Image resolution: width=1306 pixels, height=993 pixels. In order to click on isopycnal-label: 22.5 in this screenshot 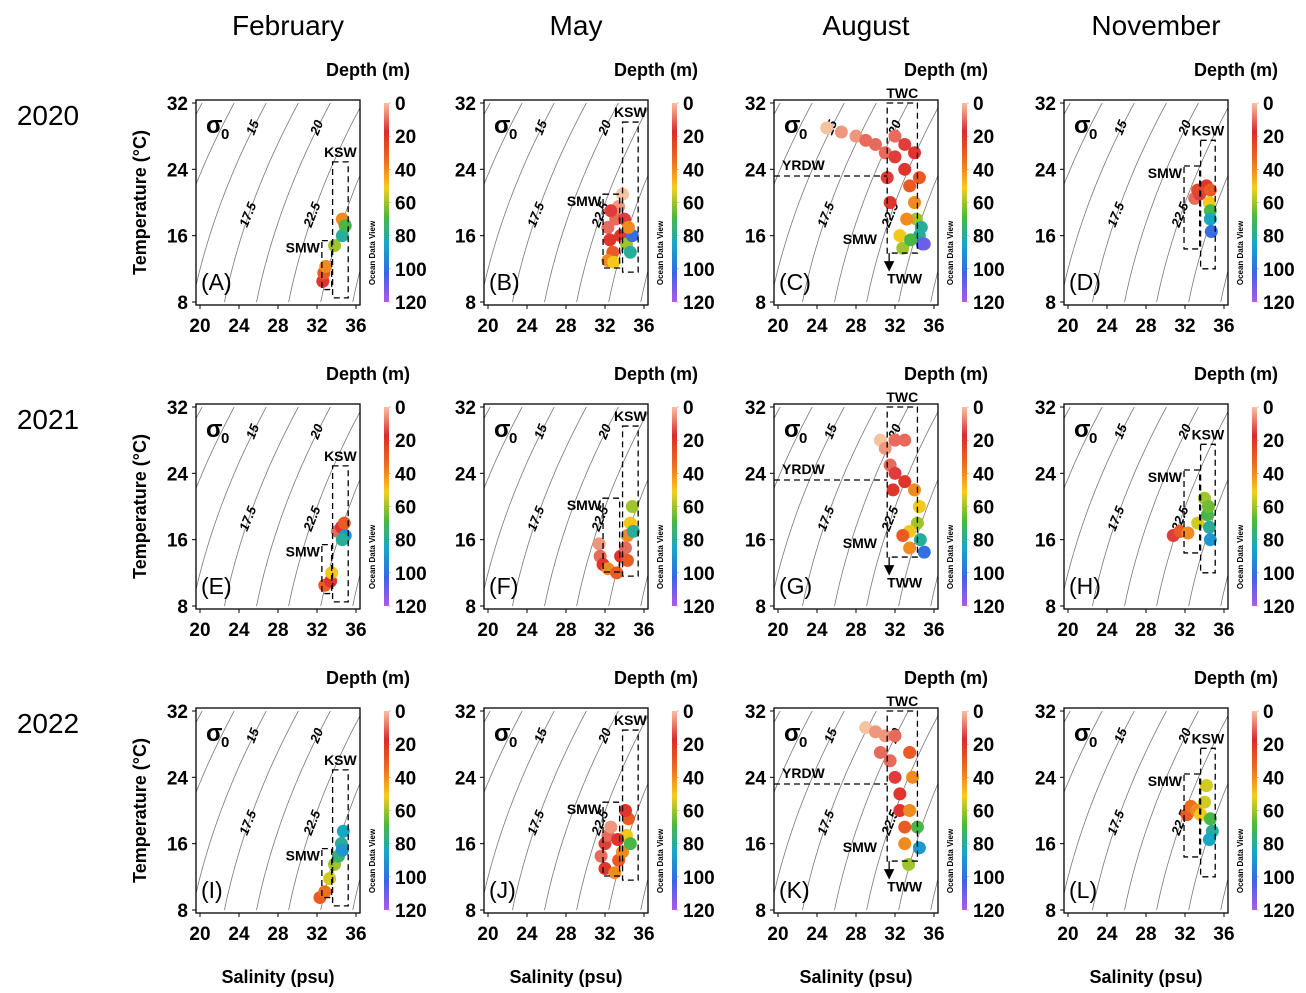, I will do `click(890, 518)`.